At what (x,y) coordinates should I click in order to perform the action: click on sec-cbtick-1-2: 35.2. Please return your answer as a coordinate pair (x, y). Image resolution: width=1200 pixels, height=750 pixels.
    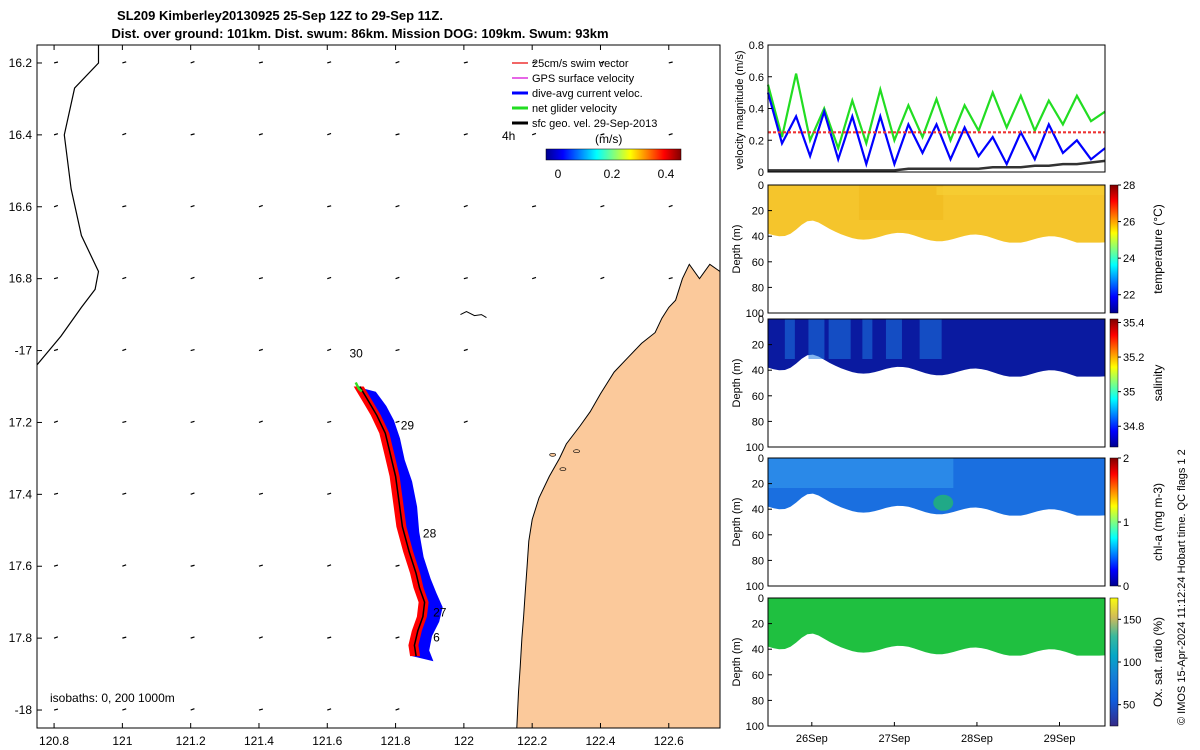
    Looking at the image, I should click on (1133, 358).